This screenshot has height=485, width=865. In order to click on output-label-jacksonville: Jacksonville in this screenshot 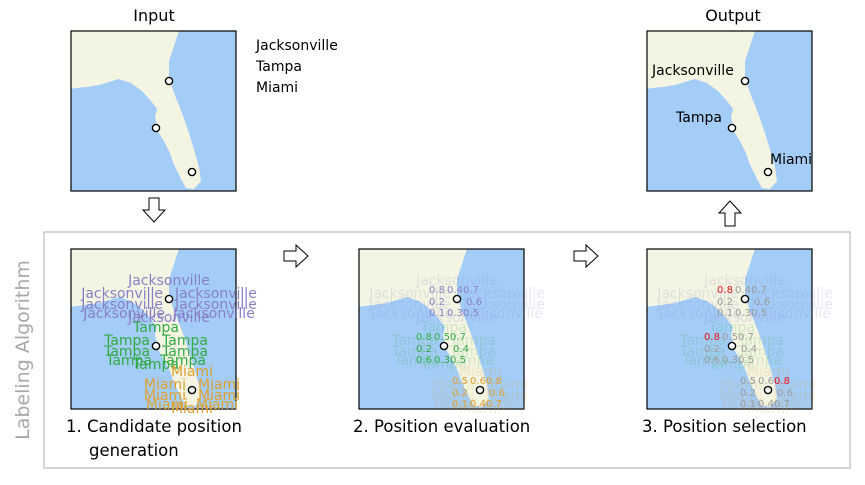, I will do `click(692, 71)`.